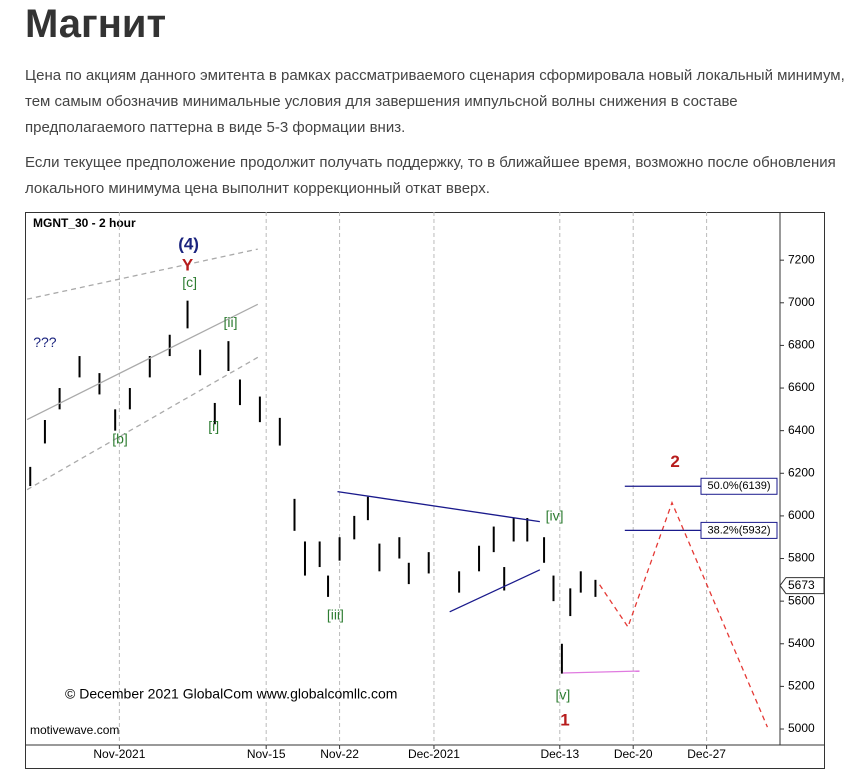 This screenshot has width=868, height=771. Describe the element at coordinates (674, 461) in the screenshot. I see `wave-label: 2` at that location.